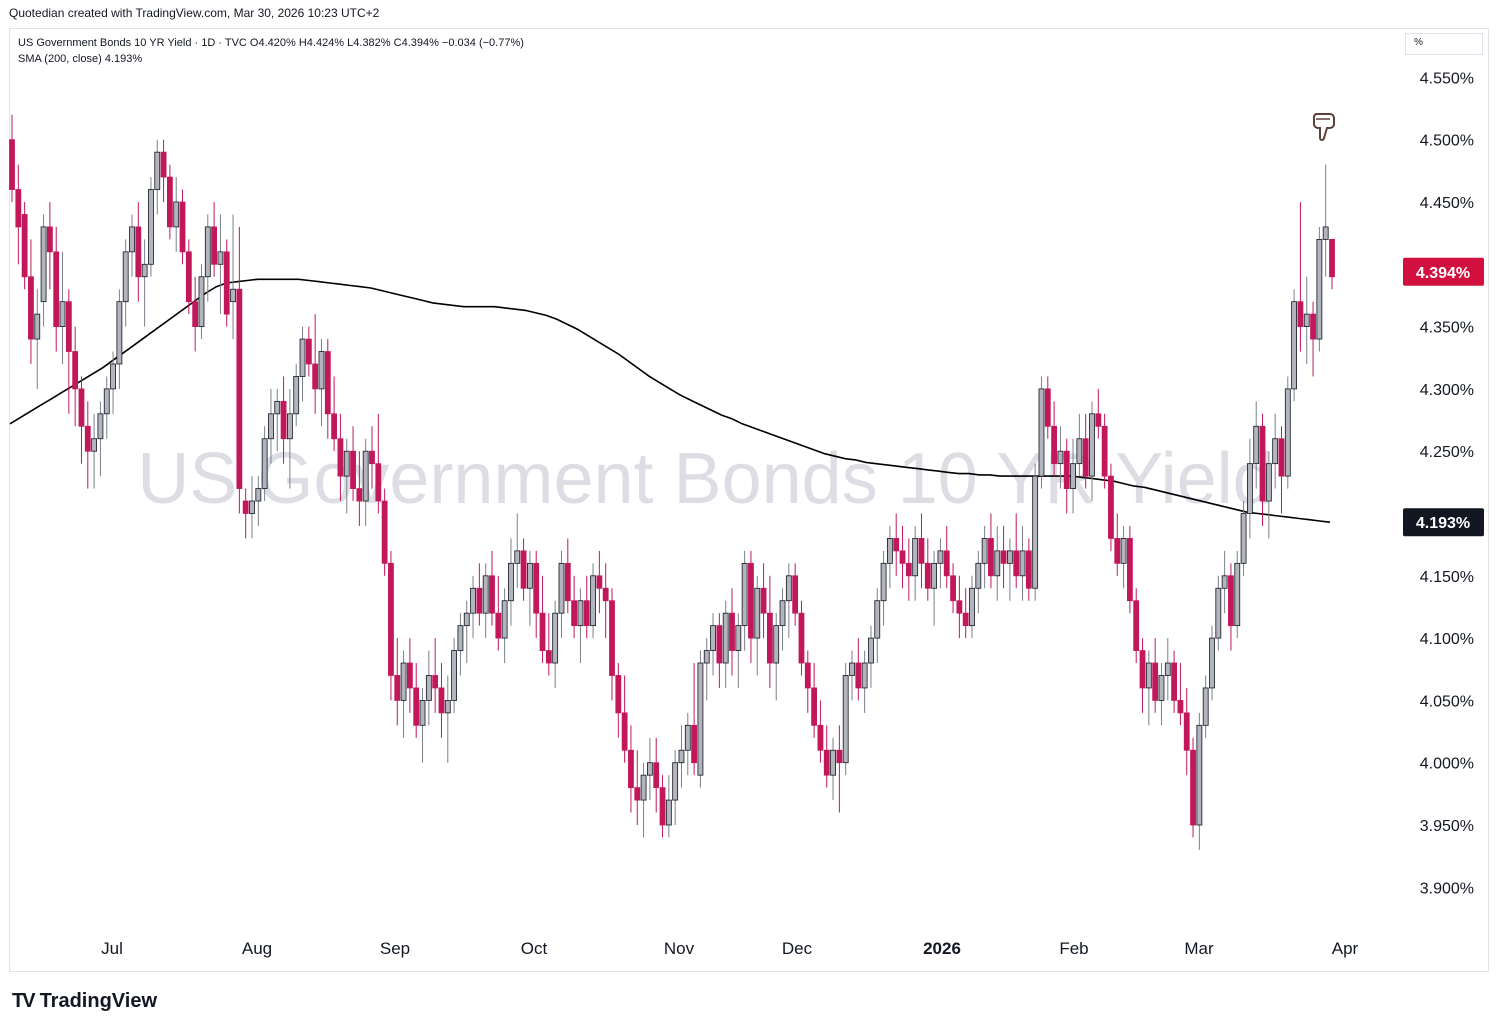  What do you see at coordinates (1447, 141) in the screenshot?
I see `y-tick-label: 4.500%` at bounding box center [1447, 141].